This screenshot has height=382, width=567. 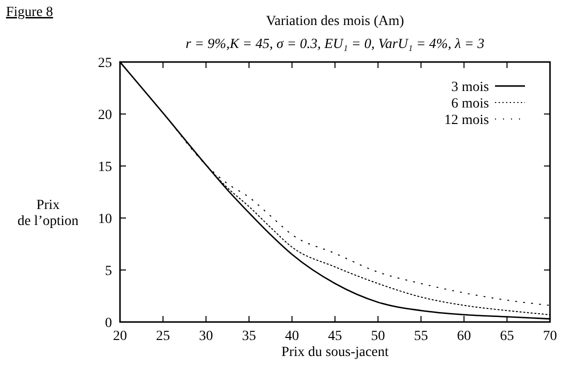 What do you see at coordinates (30, 12) in the screenshot?
I see `caption: Figure 8` at bounding box center [30, 12].